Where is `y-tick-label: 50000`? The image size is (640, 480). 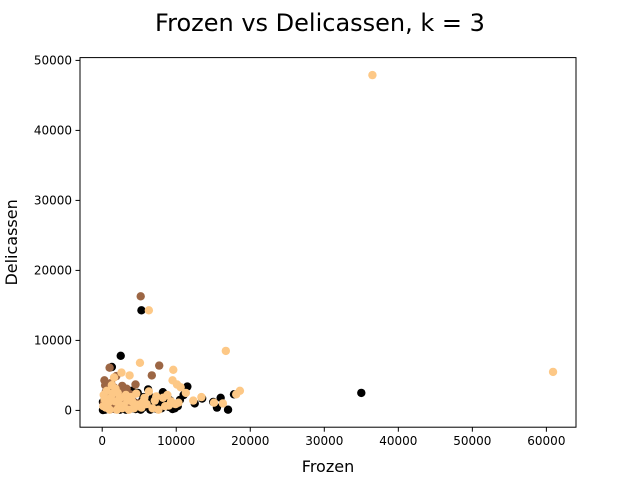 y-tick-label: 50000 is located at coordinates (53, 61).